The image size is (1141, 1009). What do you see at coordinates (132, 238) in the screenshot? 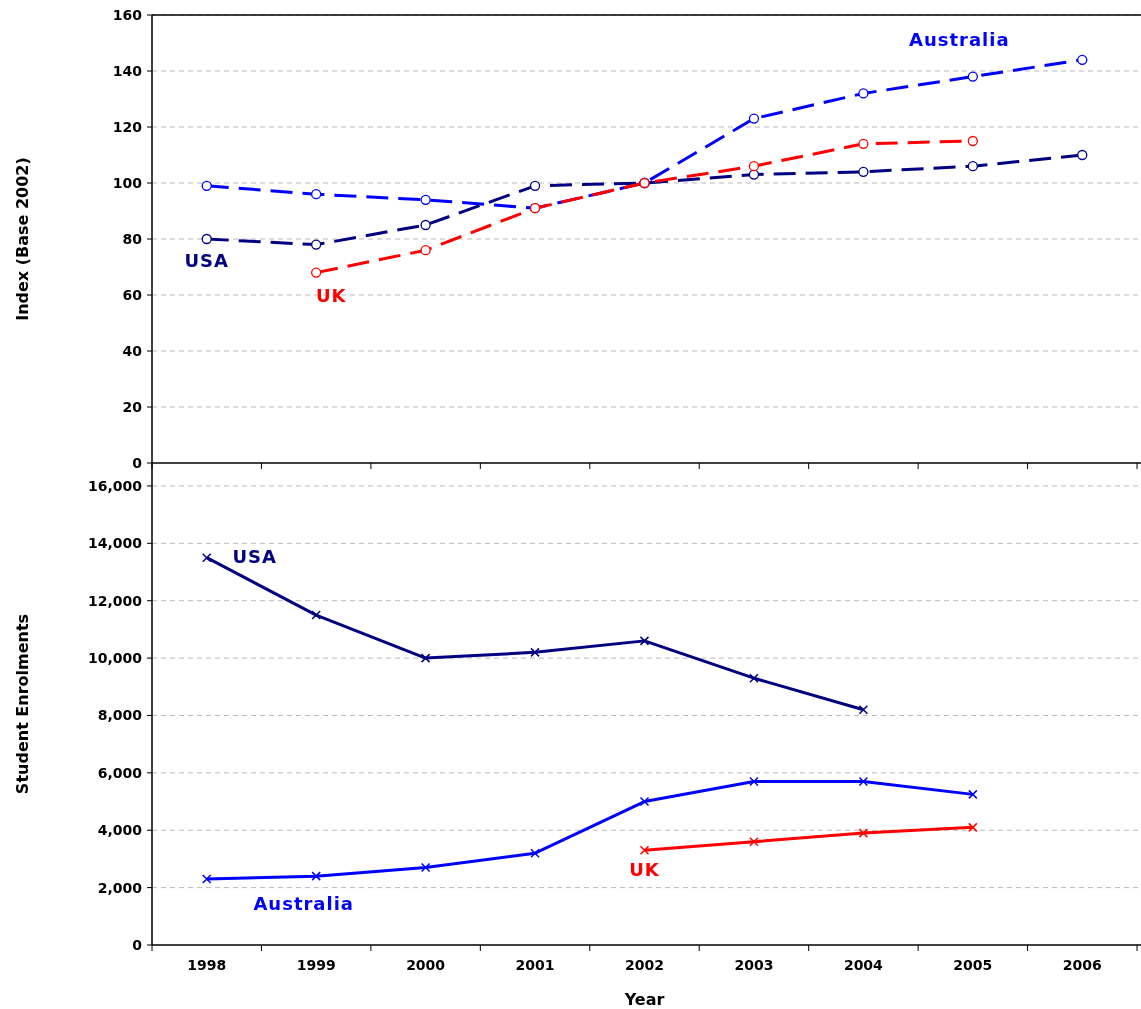
I see `y-tick-label: 80` at bounding box center [132, 238].